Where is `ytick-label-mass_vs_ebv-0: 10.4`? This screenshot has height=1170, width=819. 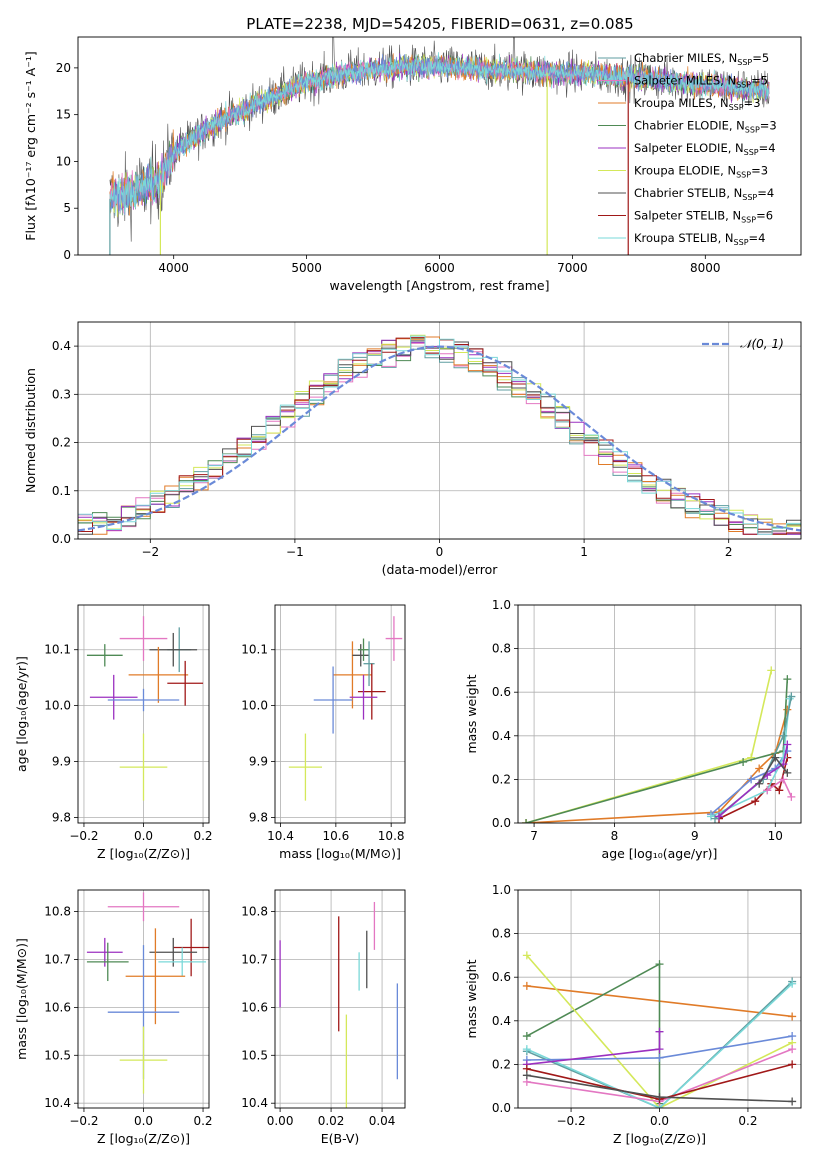
ytick-label-mass_vs_ebv-0: 10.4 is located at coordinates (254, 1103).